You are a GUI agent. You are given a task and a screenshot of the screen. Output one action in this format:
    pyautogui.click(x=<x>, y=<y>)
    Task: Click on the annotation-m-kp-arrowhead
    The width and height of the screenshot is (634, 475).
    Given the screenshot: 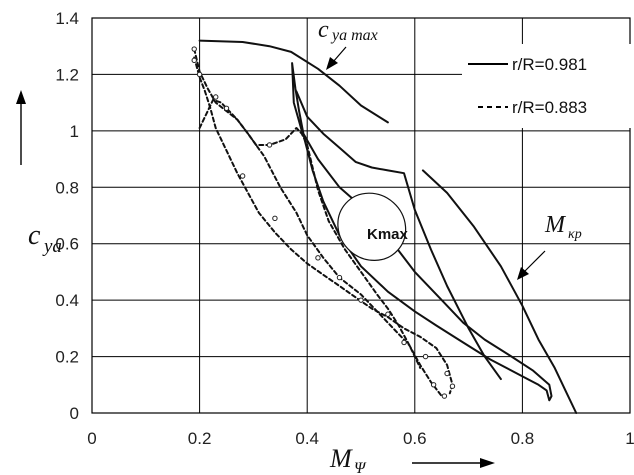 What is the action you would take?
    pyautogui.click(x=523, y=273)
    